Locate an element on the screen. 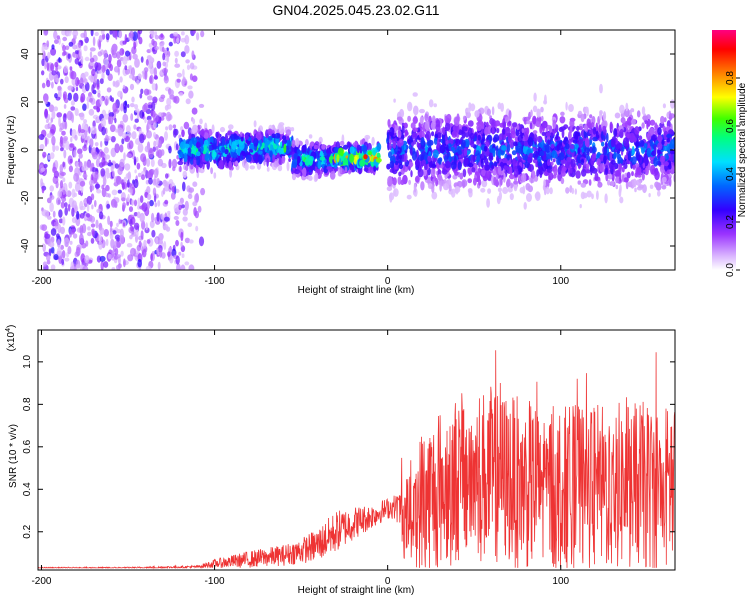 This screenshot has height=600, width=750. y-tick-label: 40 is located at coordinates (25, 54).